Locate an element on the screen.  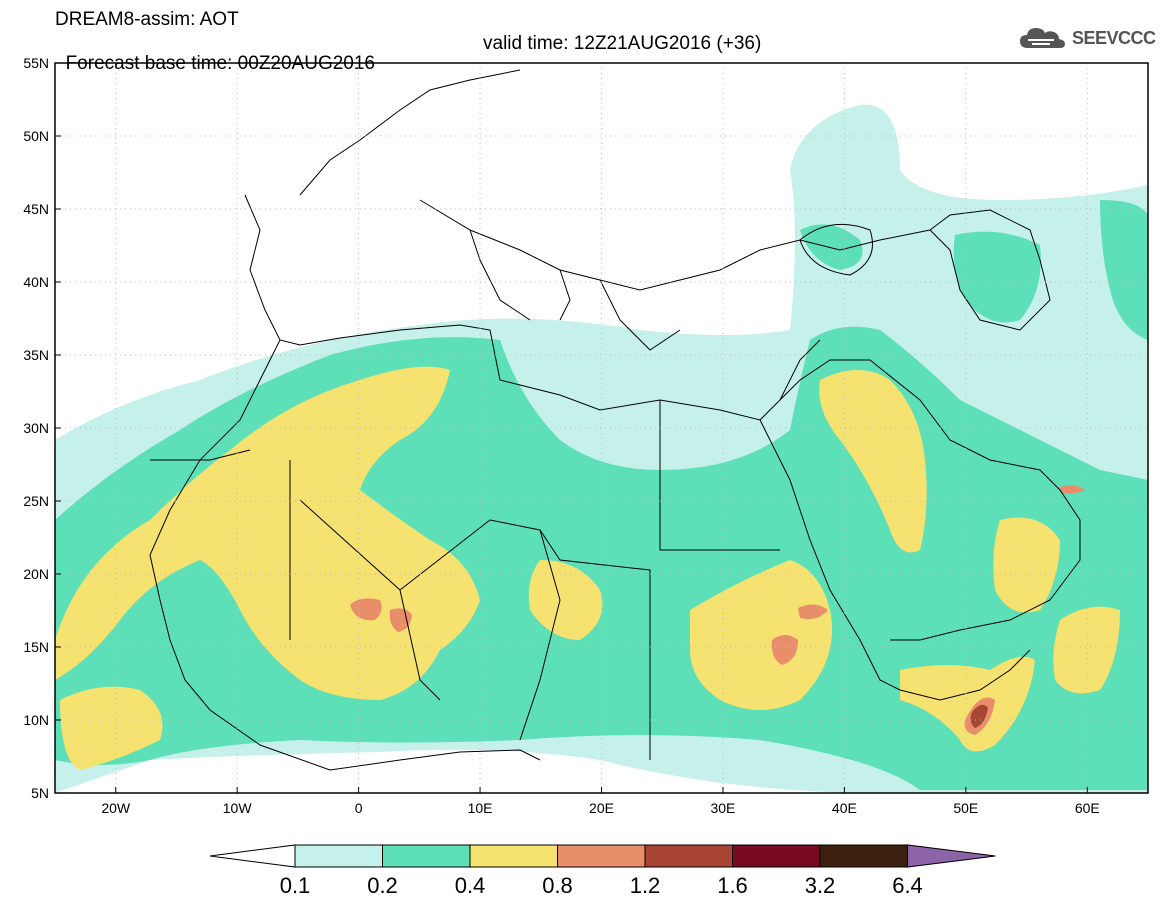
aot-green-patch-centralasia is located at coordinates (1124, 270).